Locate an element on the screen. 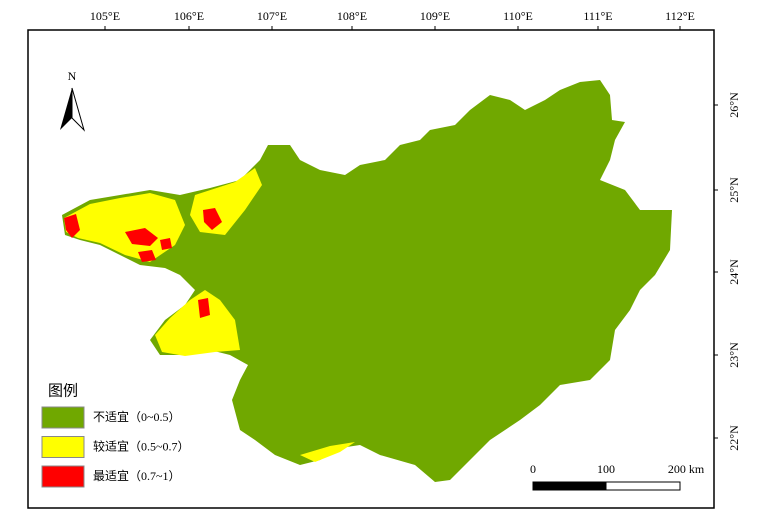 This screenshot has width=760, height=518. longitude-label: 106°E is located at coordinates (189, 16).